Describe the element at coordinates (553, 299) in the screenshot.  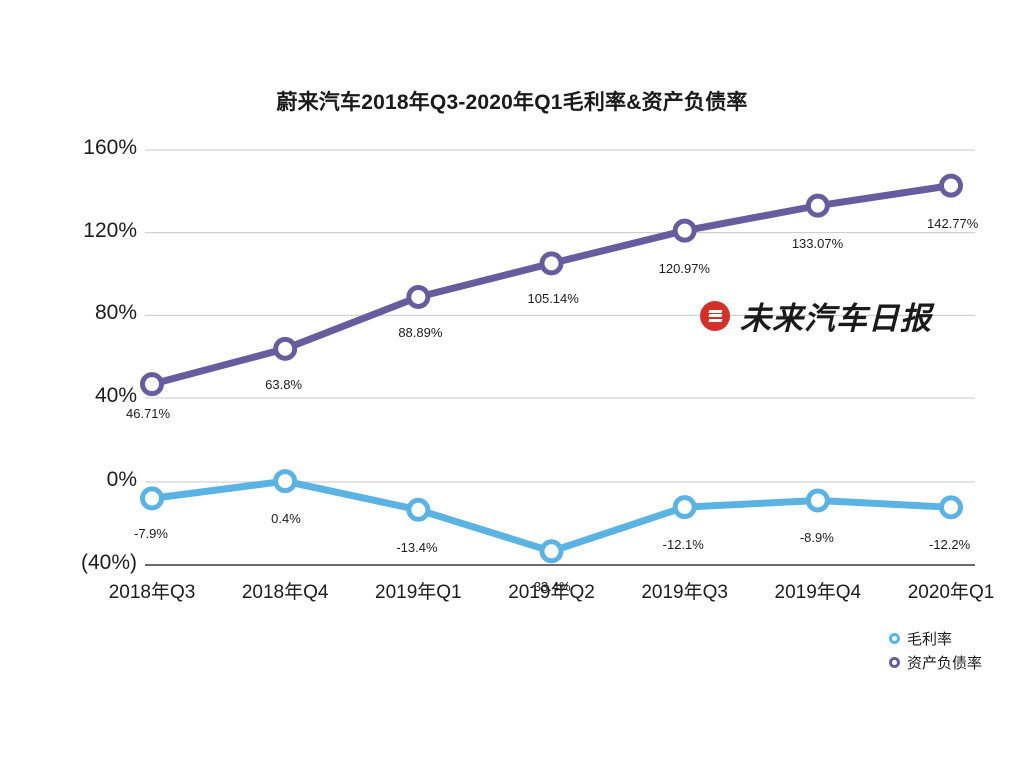
I see `data-point-label: 105.14%` at that location.